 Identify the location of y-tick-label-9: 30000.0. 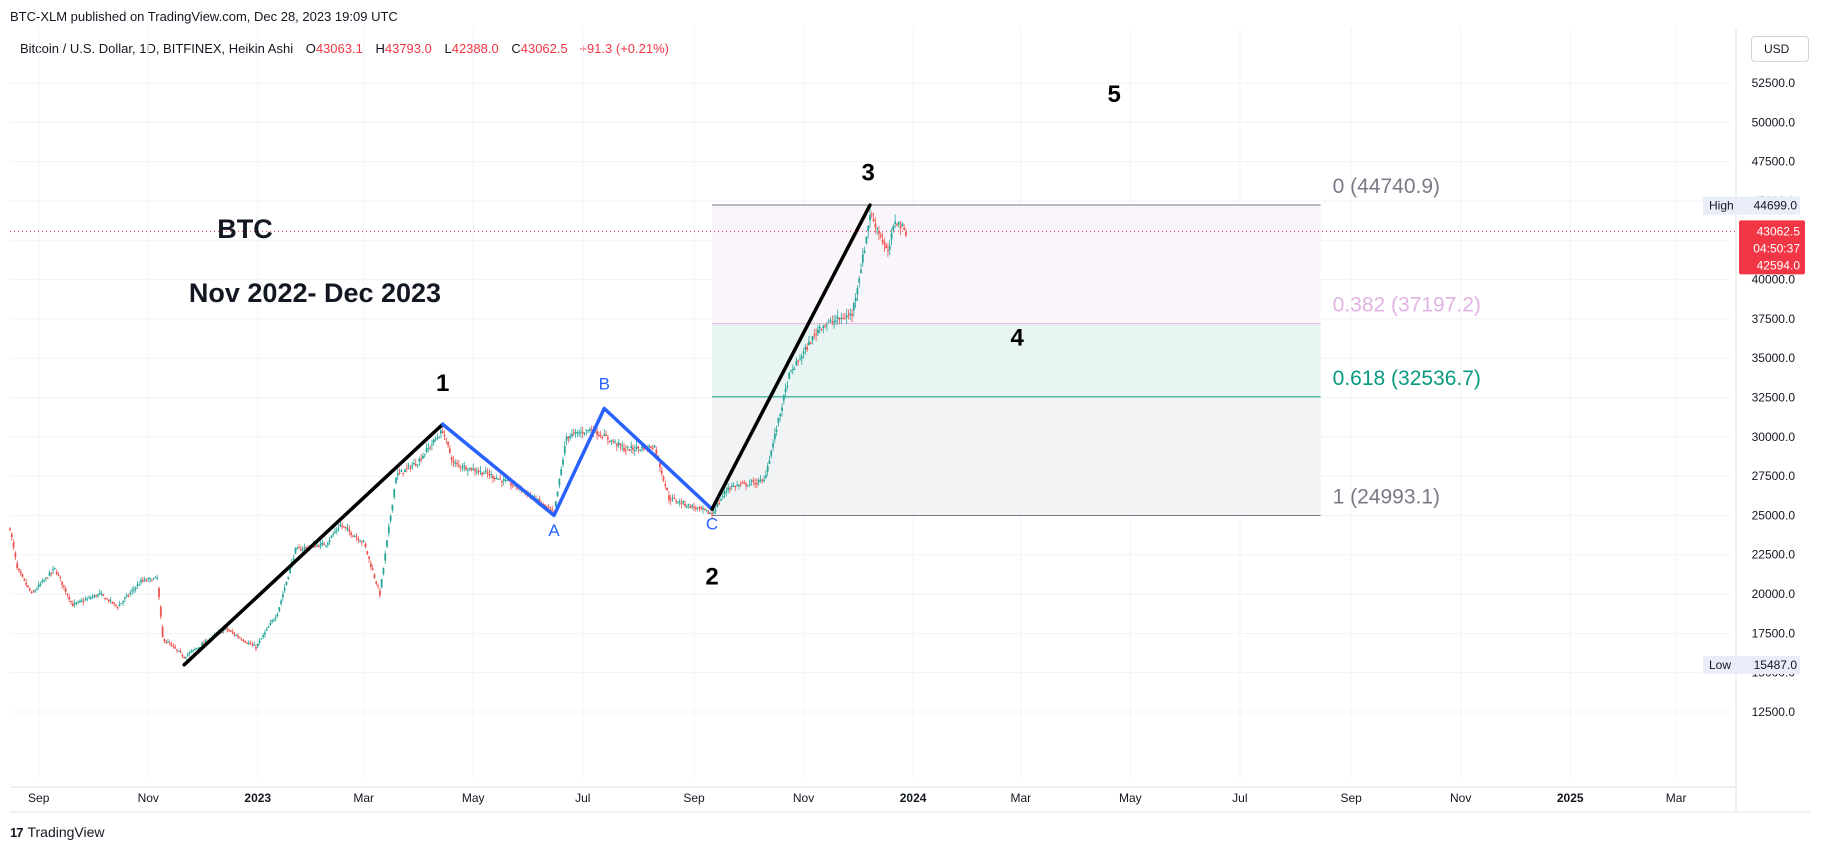
(1774, 437).